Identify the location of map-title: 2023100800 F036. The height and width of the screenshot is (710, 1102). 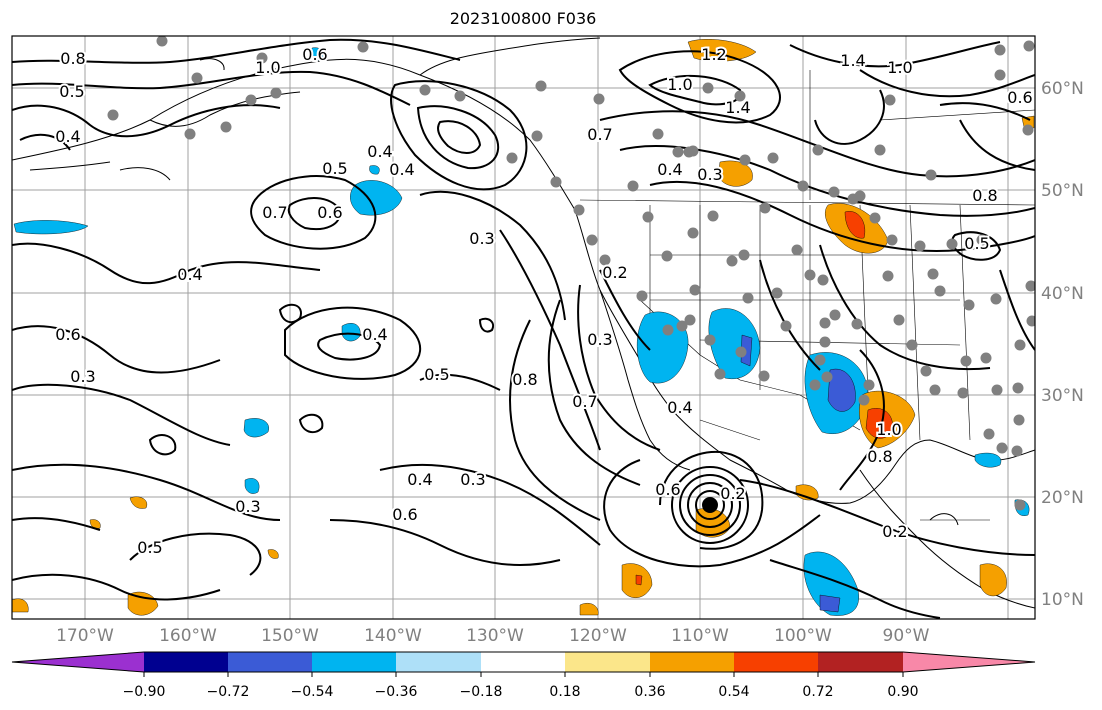
(523, 18).